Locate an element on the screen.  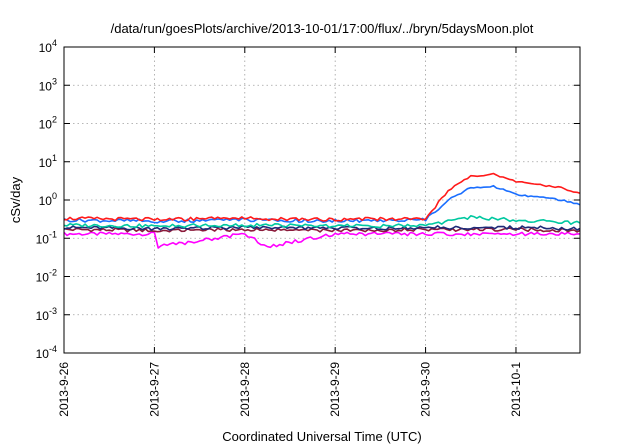
y-tick-label: 10¹ is located at coordinates (48, 161).